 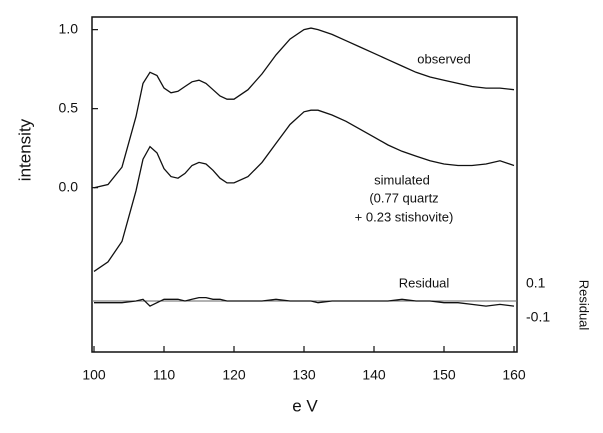 I want to click on annotation: + 0.23 stishovite), so click(x=404, y=216).